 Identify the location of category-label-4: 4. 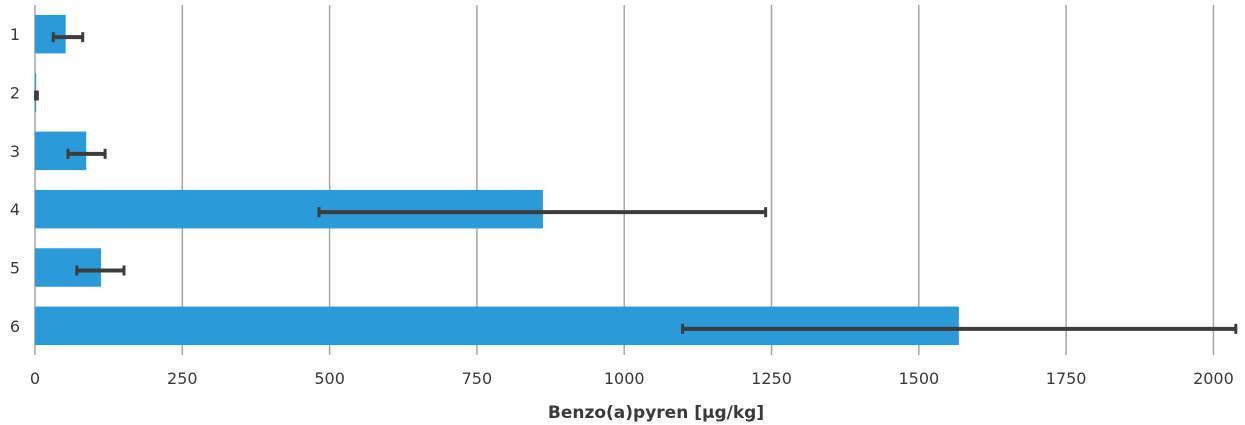
(15, 209).